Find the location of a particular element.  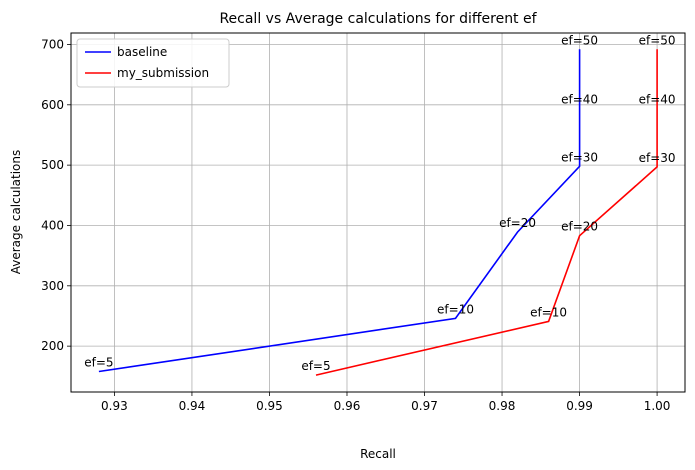

x-tick-label: 0.98 is located at coordinates (502, 406).